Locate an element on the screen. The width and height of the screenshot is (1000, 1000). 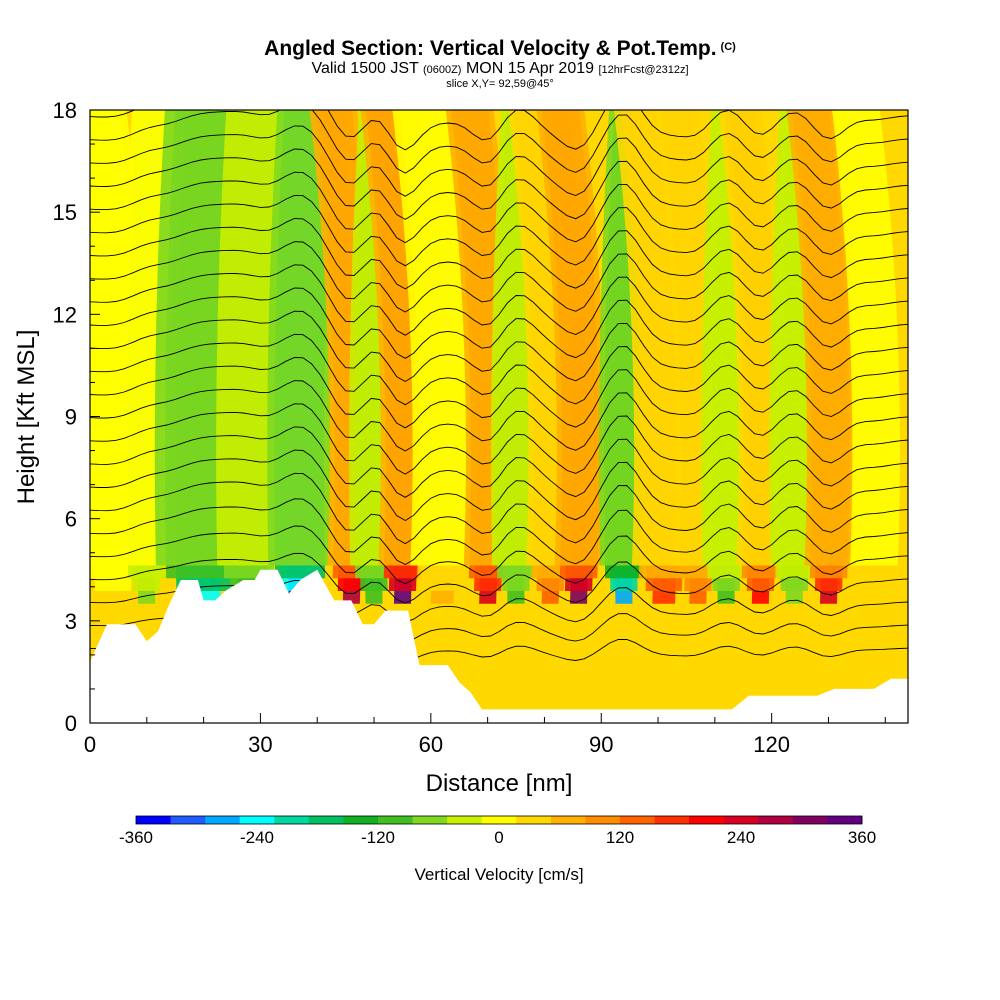
terrain-mask is located at coordinates (499, 646).